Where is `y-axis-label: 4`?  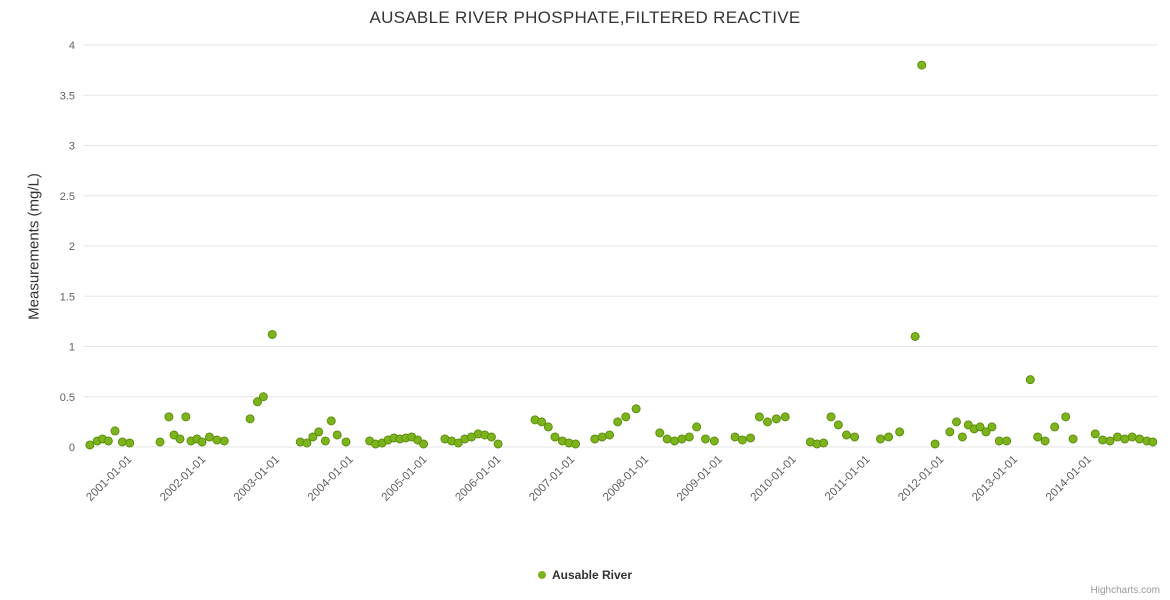 y-axis-label: 4 is located at coordinates (72, 46).